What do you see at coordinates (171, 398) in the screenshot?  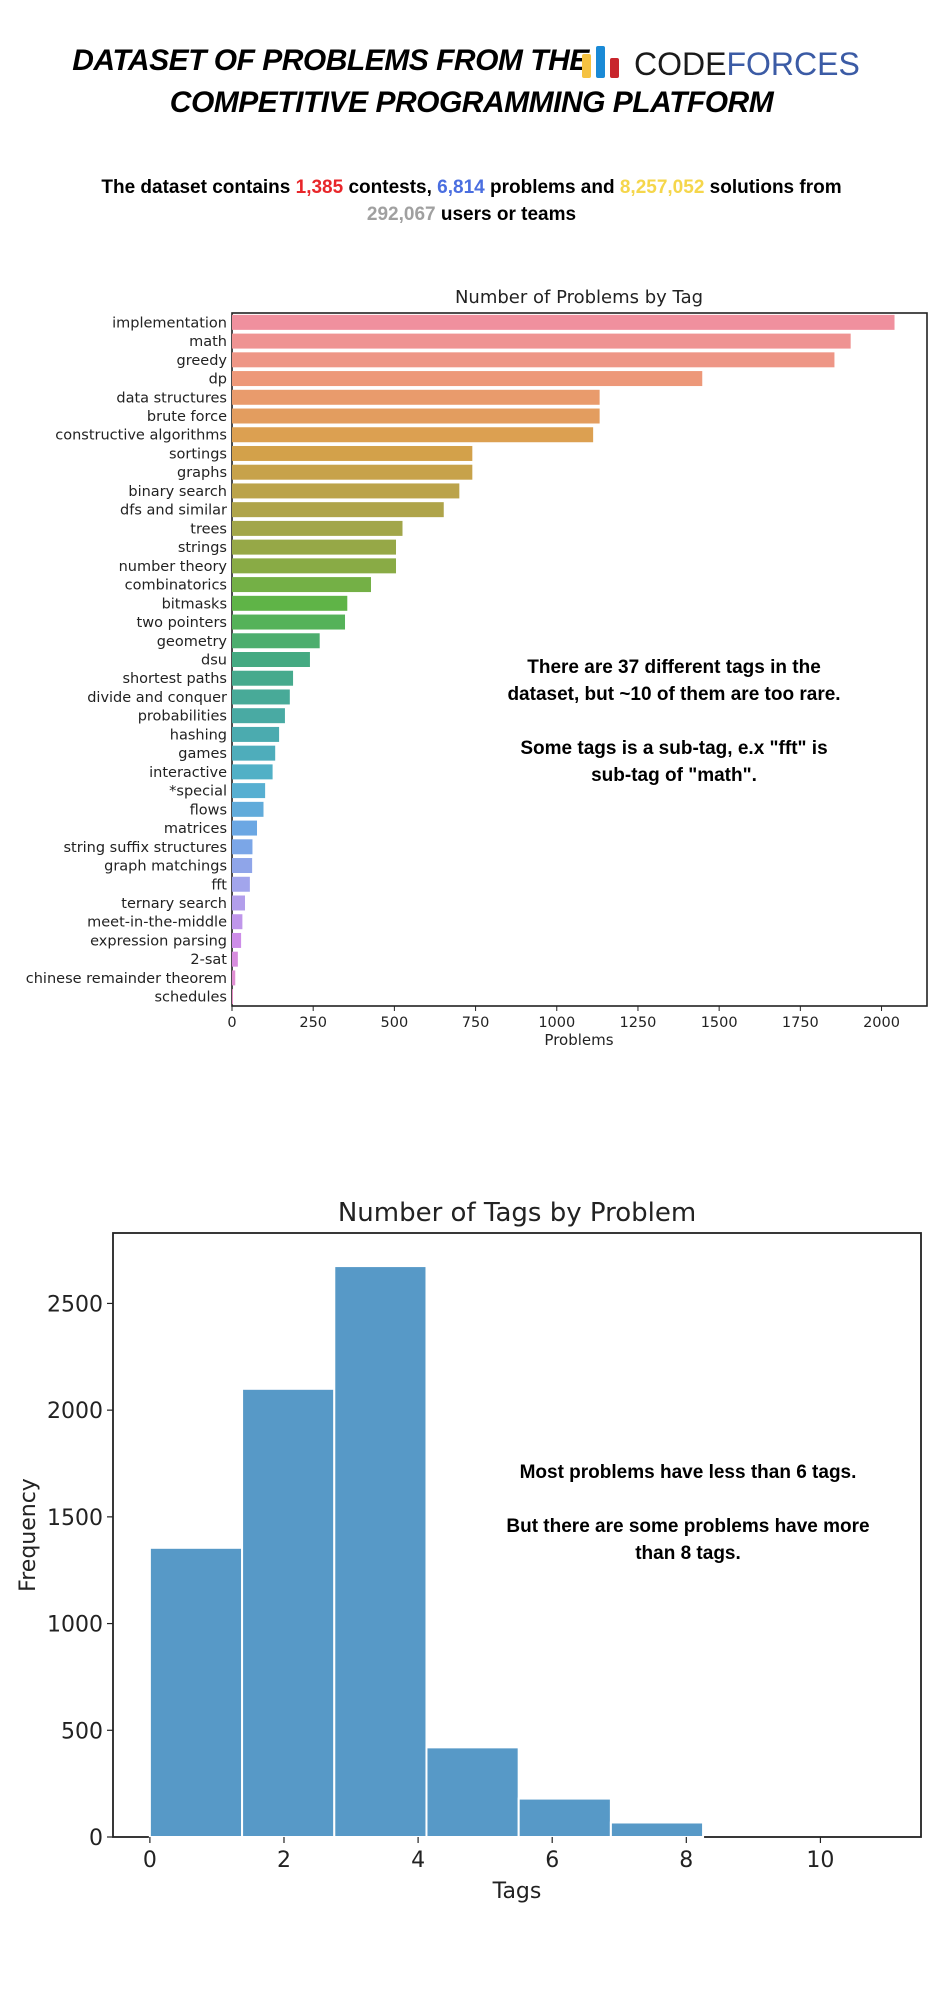 I see `tag-label: data structures` at bounding box center [171, 398].